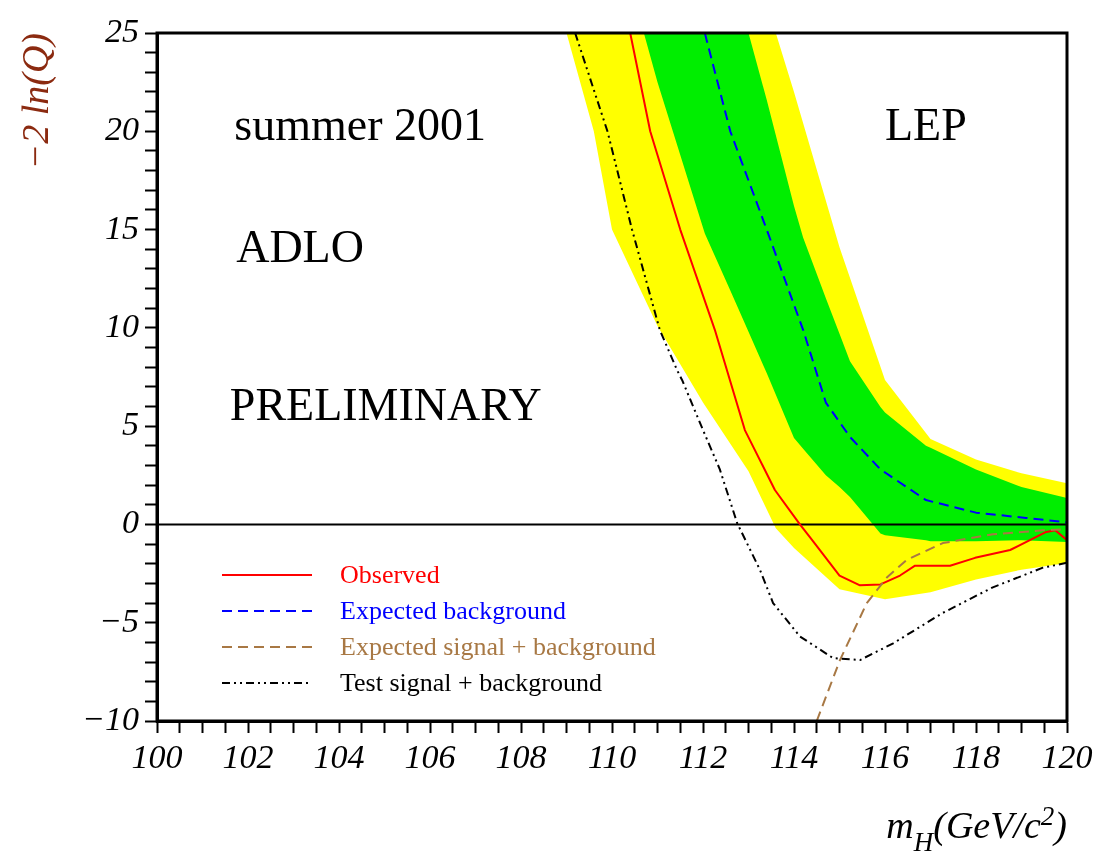 The width and height of the screenshot is (1106, 855). What do you see at coordinates (122, 129) in the screenshot?
I see `y-tick-label: 20` at bounding box center [122, 129].